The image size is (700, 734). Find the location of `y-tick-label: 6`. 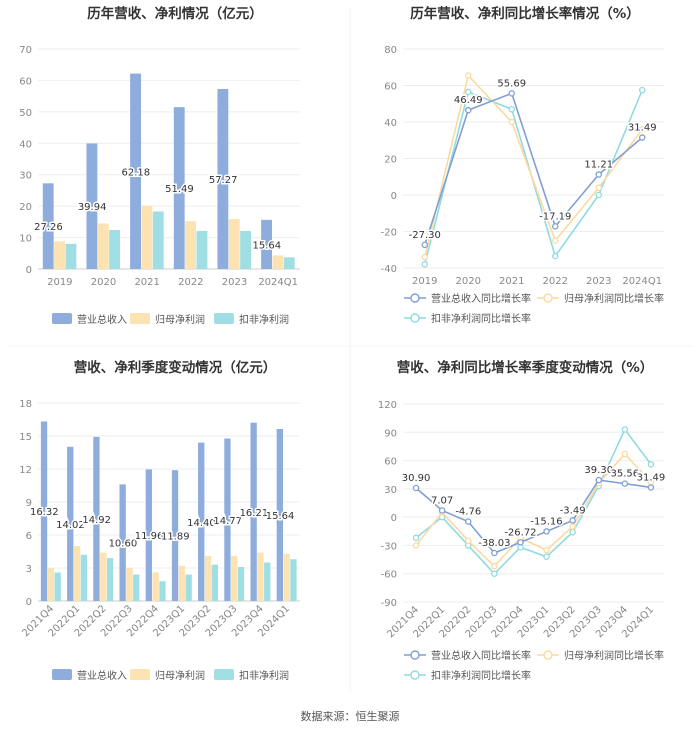

y-tick-label: 6 is located at coordinates (29, 536).